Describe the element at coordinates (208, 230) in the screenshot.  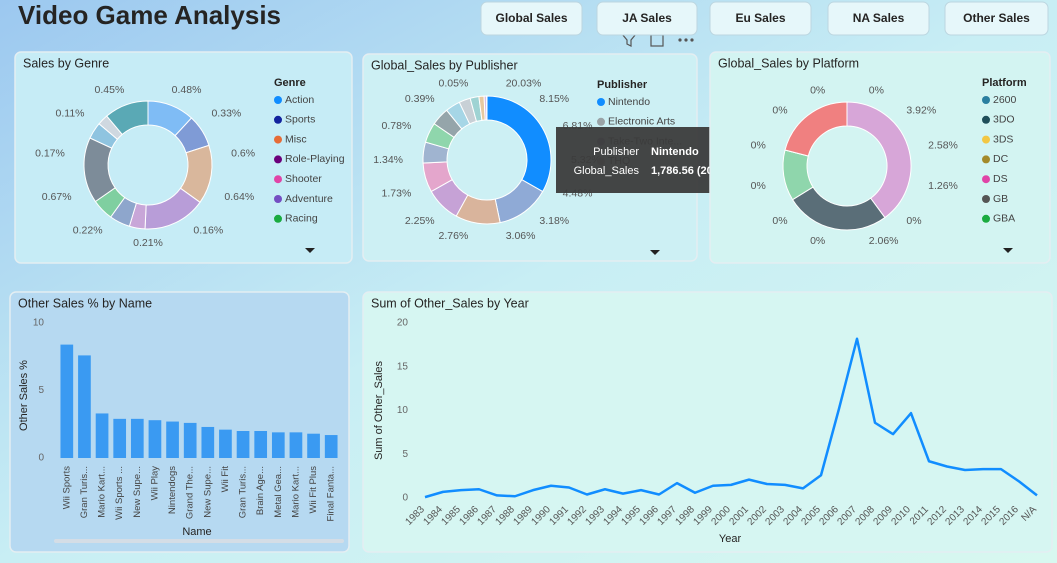
I see `data-label: 0.16%` at that location.